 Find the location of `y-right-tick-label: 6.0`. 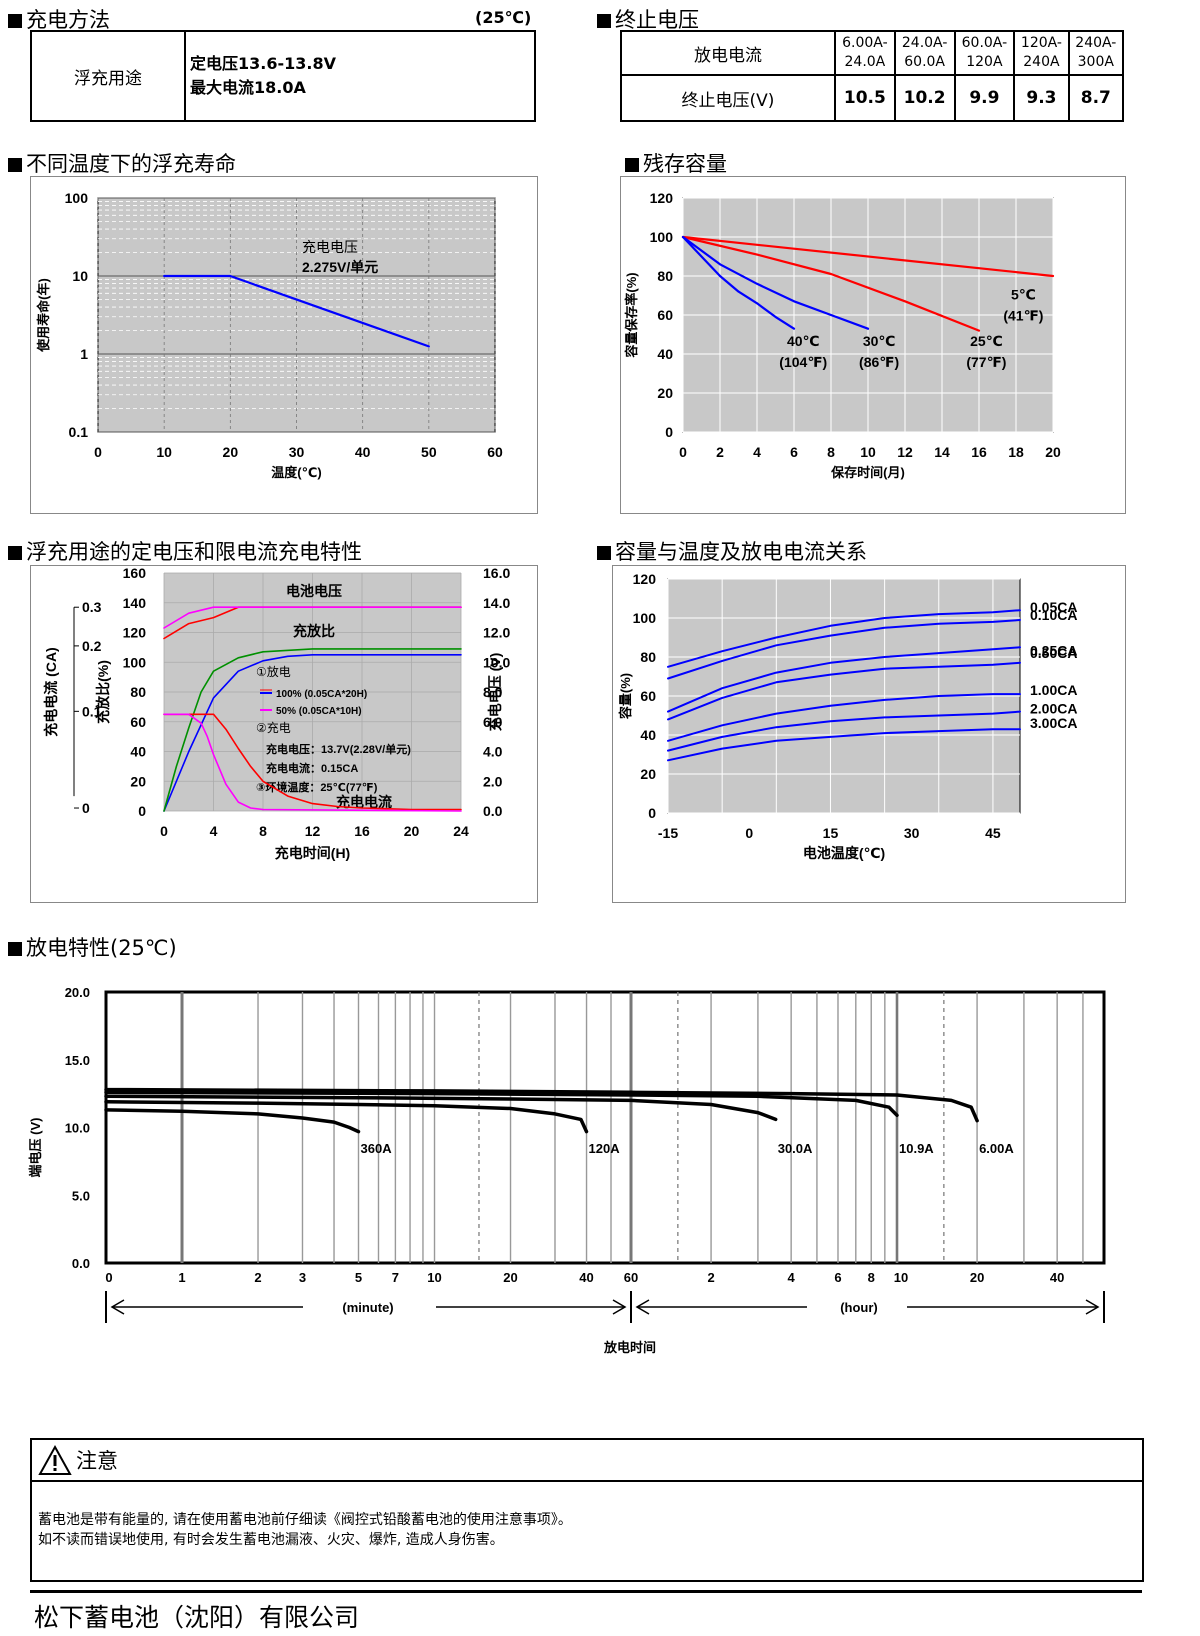

y-right-tick-label: 6.0 is located at coordinates (493, 722).